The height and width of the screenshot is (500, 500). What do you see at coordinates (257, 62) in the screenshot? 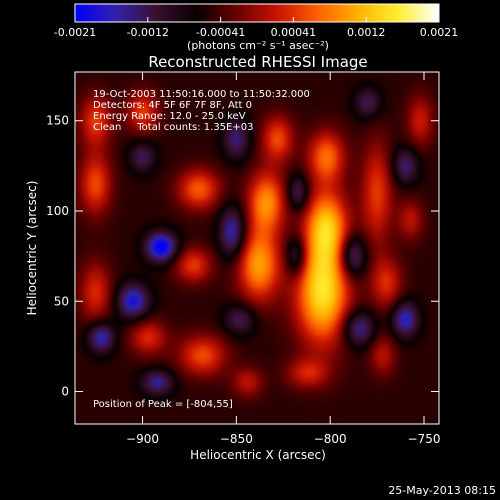
I see `chart-title: Reconstructed RHESSI Image` at bounding box center [257, 62].